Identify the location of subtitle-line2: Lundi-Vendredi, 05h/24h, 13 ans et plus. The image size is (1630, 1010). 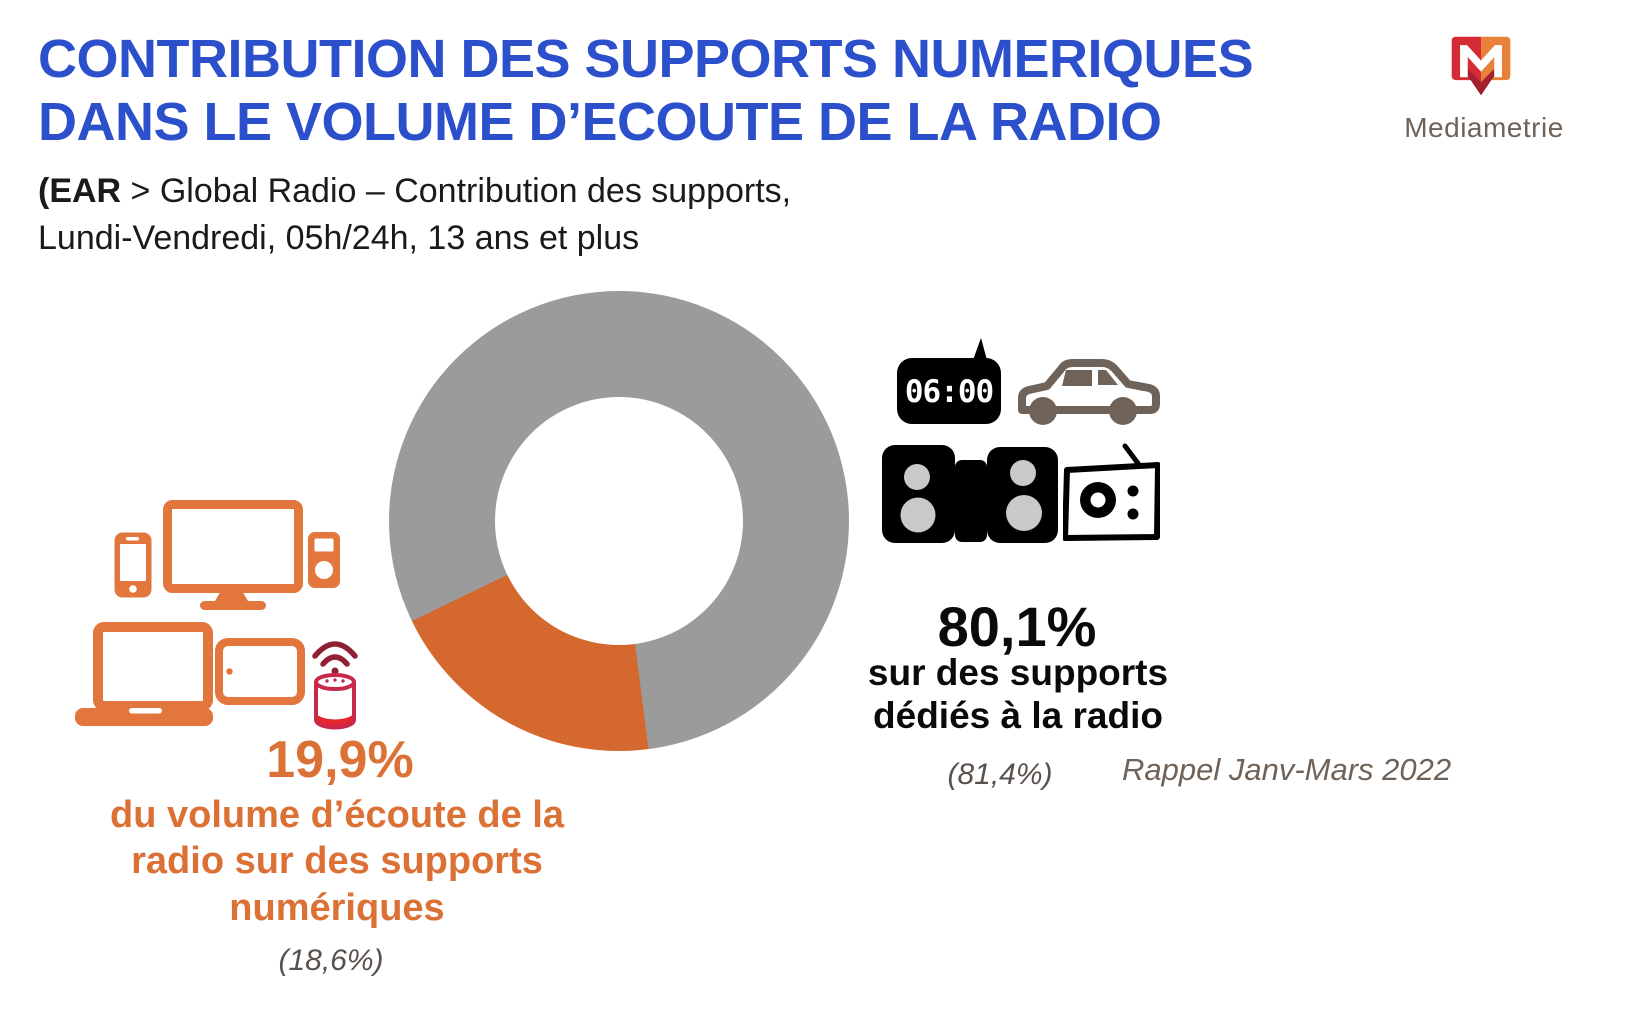
(339, 237).